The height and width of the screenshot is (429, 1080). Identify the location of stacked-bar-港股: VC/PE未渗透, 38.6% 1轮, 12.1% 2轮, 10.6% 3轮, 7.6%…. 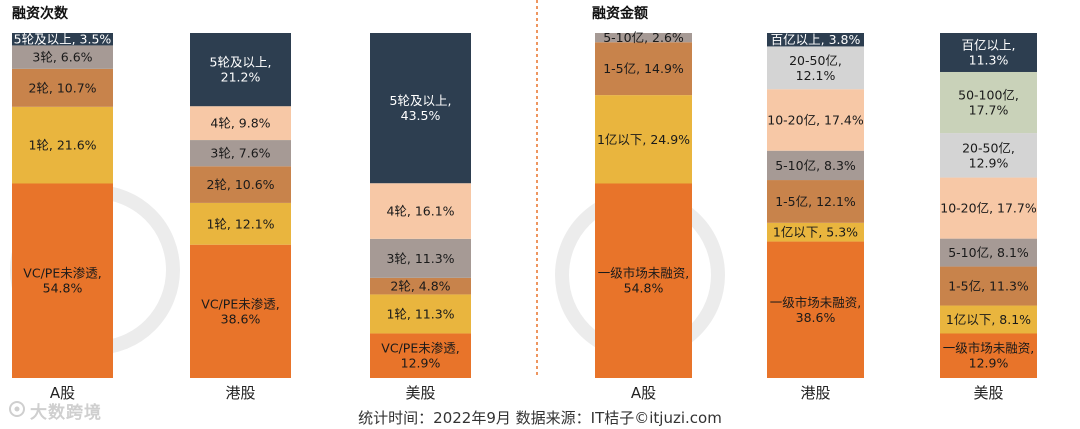
(240, 205).